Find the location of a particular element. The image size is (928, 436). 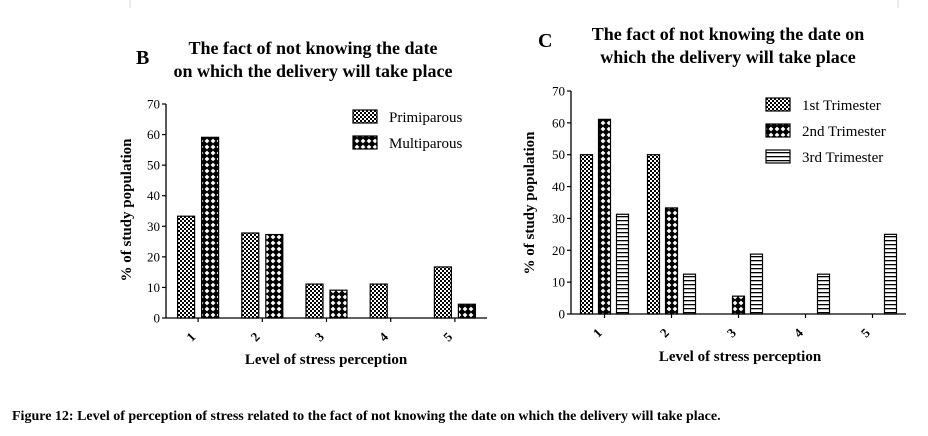

panel-label-c: C is located at coordinates (545, 41).